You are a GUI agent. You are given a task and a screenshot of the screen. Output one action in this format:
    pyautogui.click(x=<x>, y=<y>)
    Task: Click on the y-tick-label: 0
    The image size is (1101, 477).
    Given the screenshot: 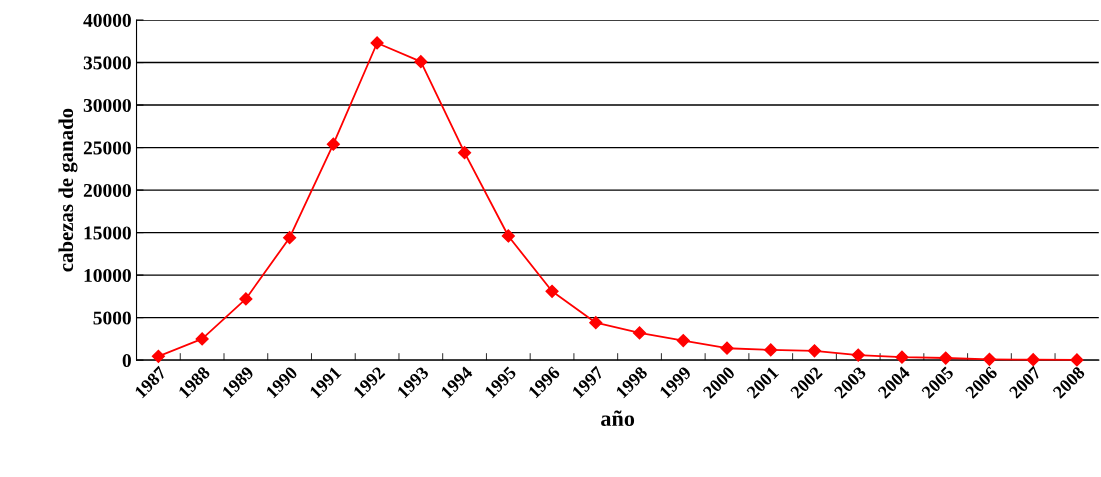 What is the action you would take?
    pyautogui.click(x=126, y=360)
    